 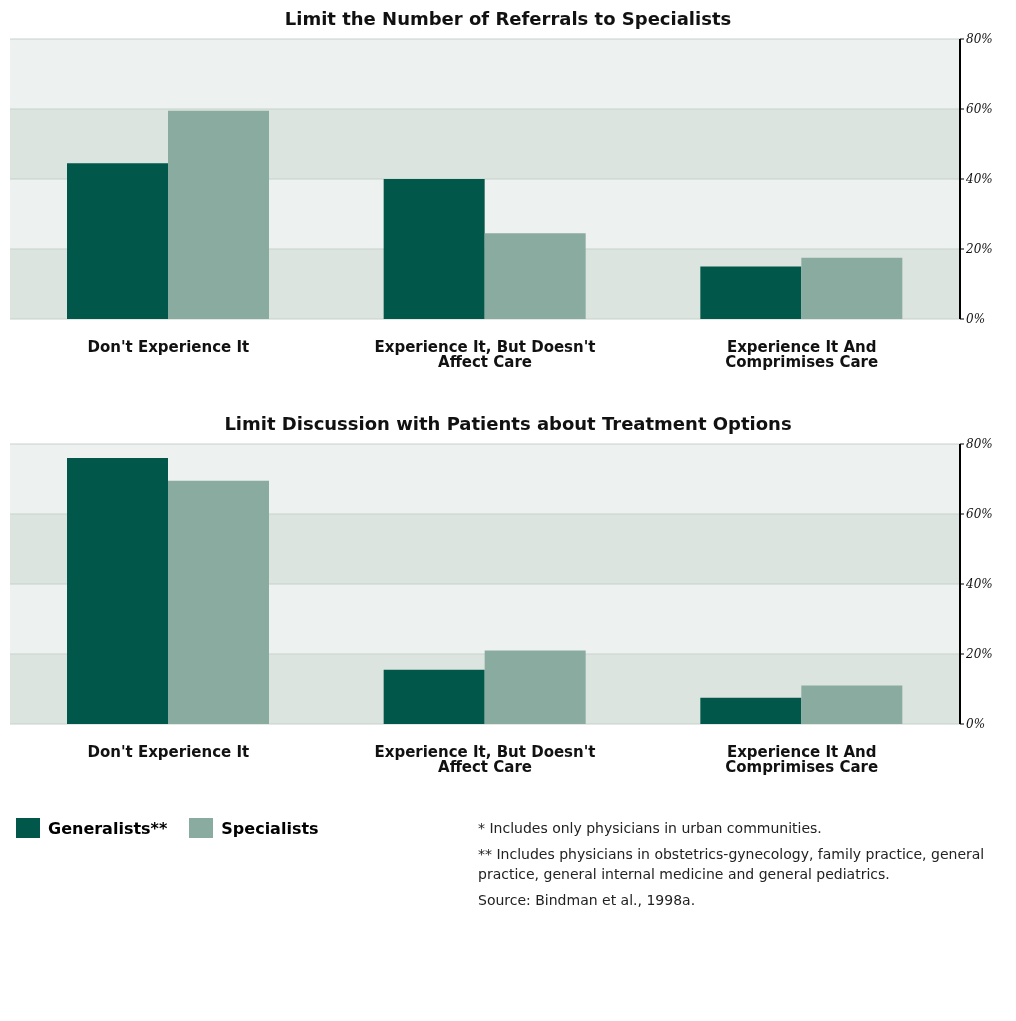 I want to click on chart-title: Limit the Number of Referrals to Specialists, so click(x=508, y=18).